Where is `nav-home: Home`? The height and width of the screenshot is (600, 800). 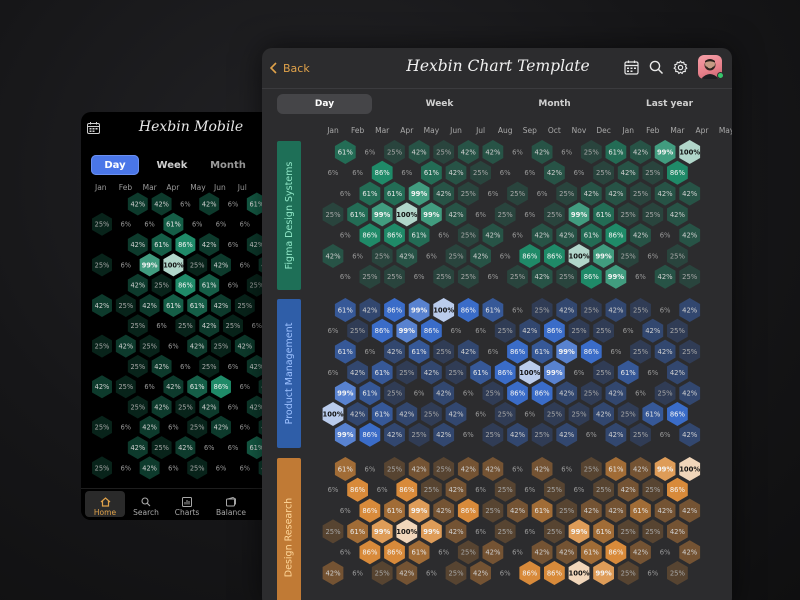
nav-home: Home is located at coordinates (105, 504).